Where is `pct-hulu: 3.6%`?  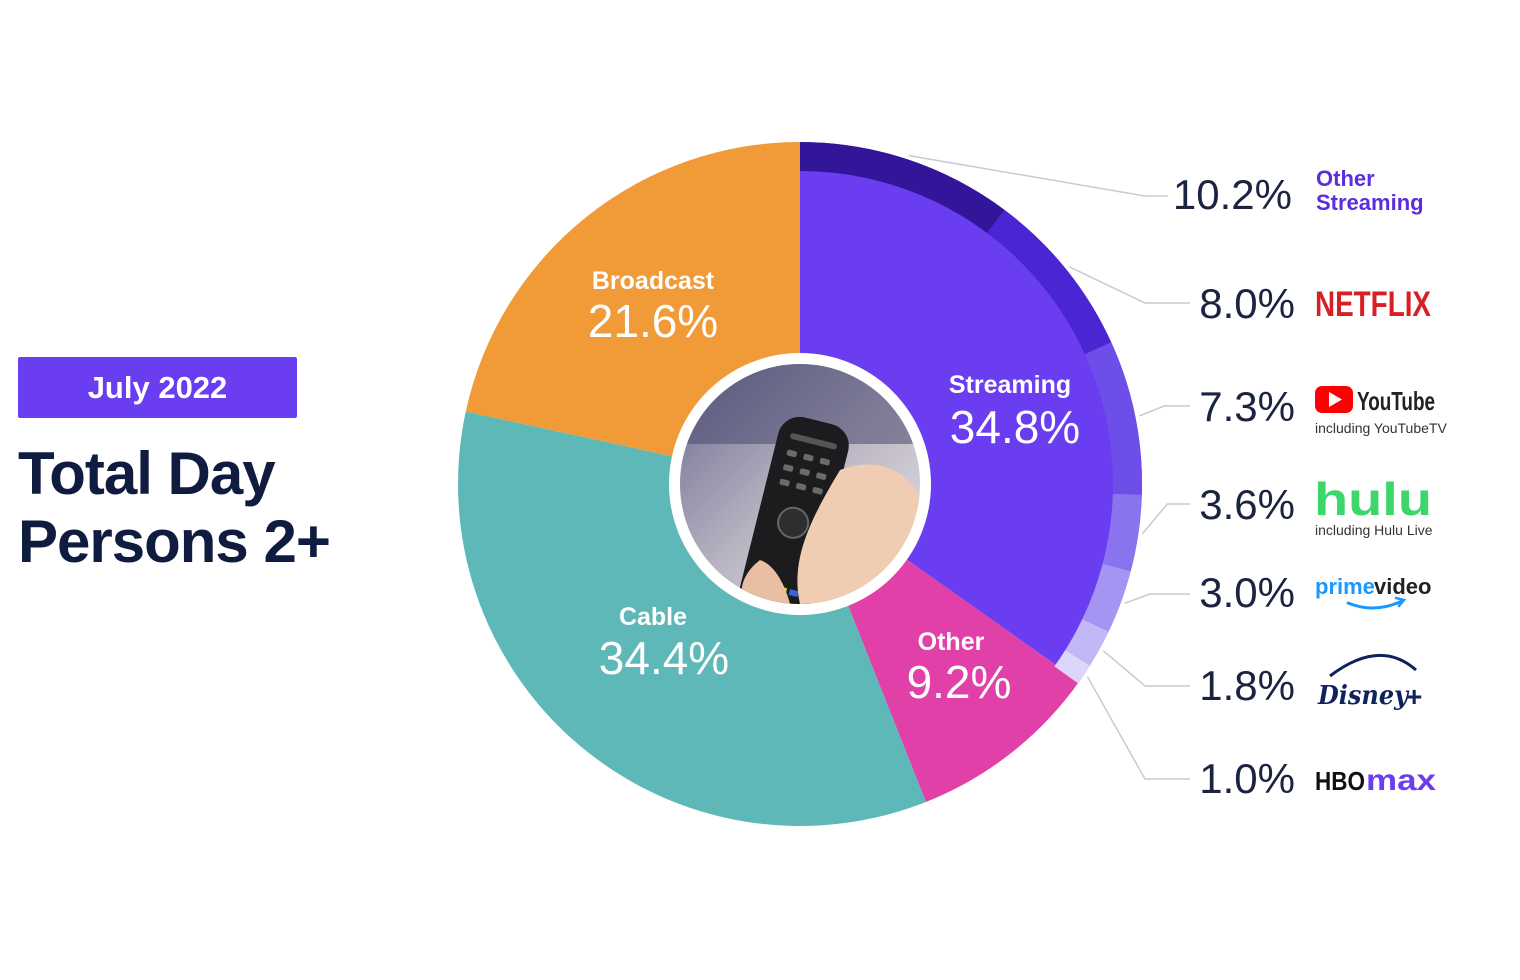
pct-hulu: 3.6% is located at coordinates (1247, 504).